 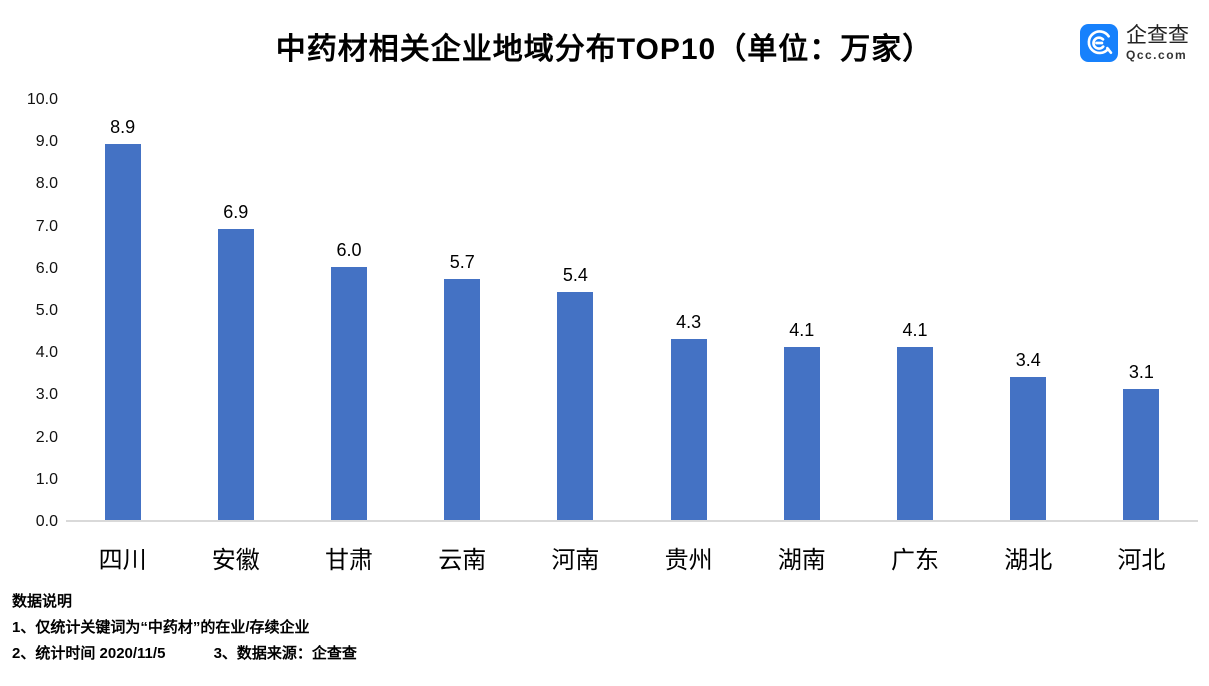 I want to click on bar-column: 4.3, so click(x=688, y=310).